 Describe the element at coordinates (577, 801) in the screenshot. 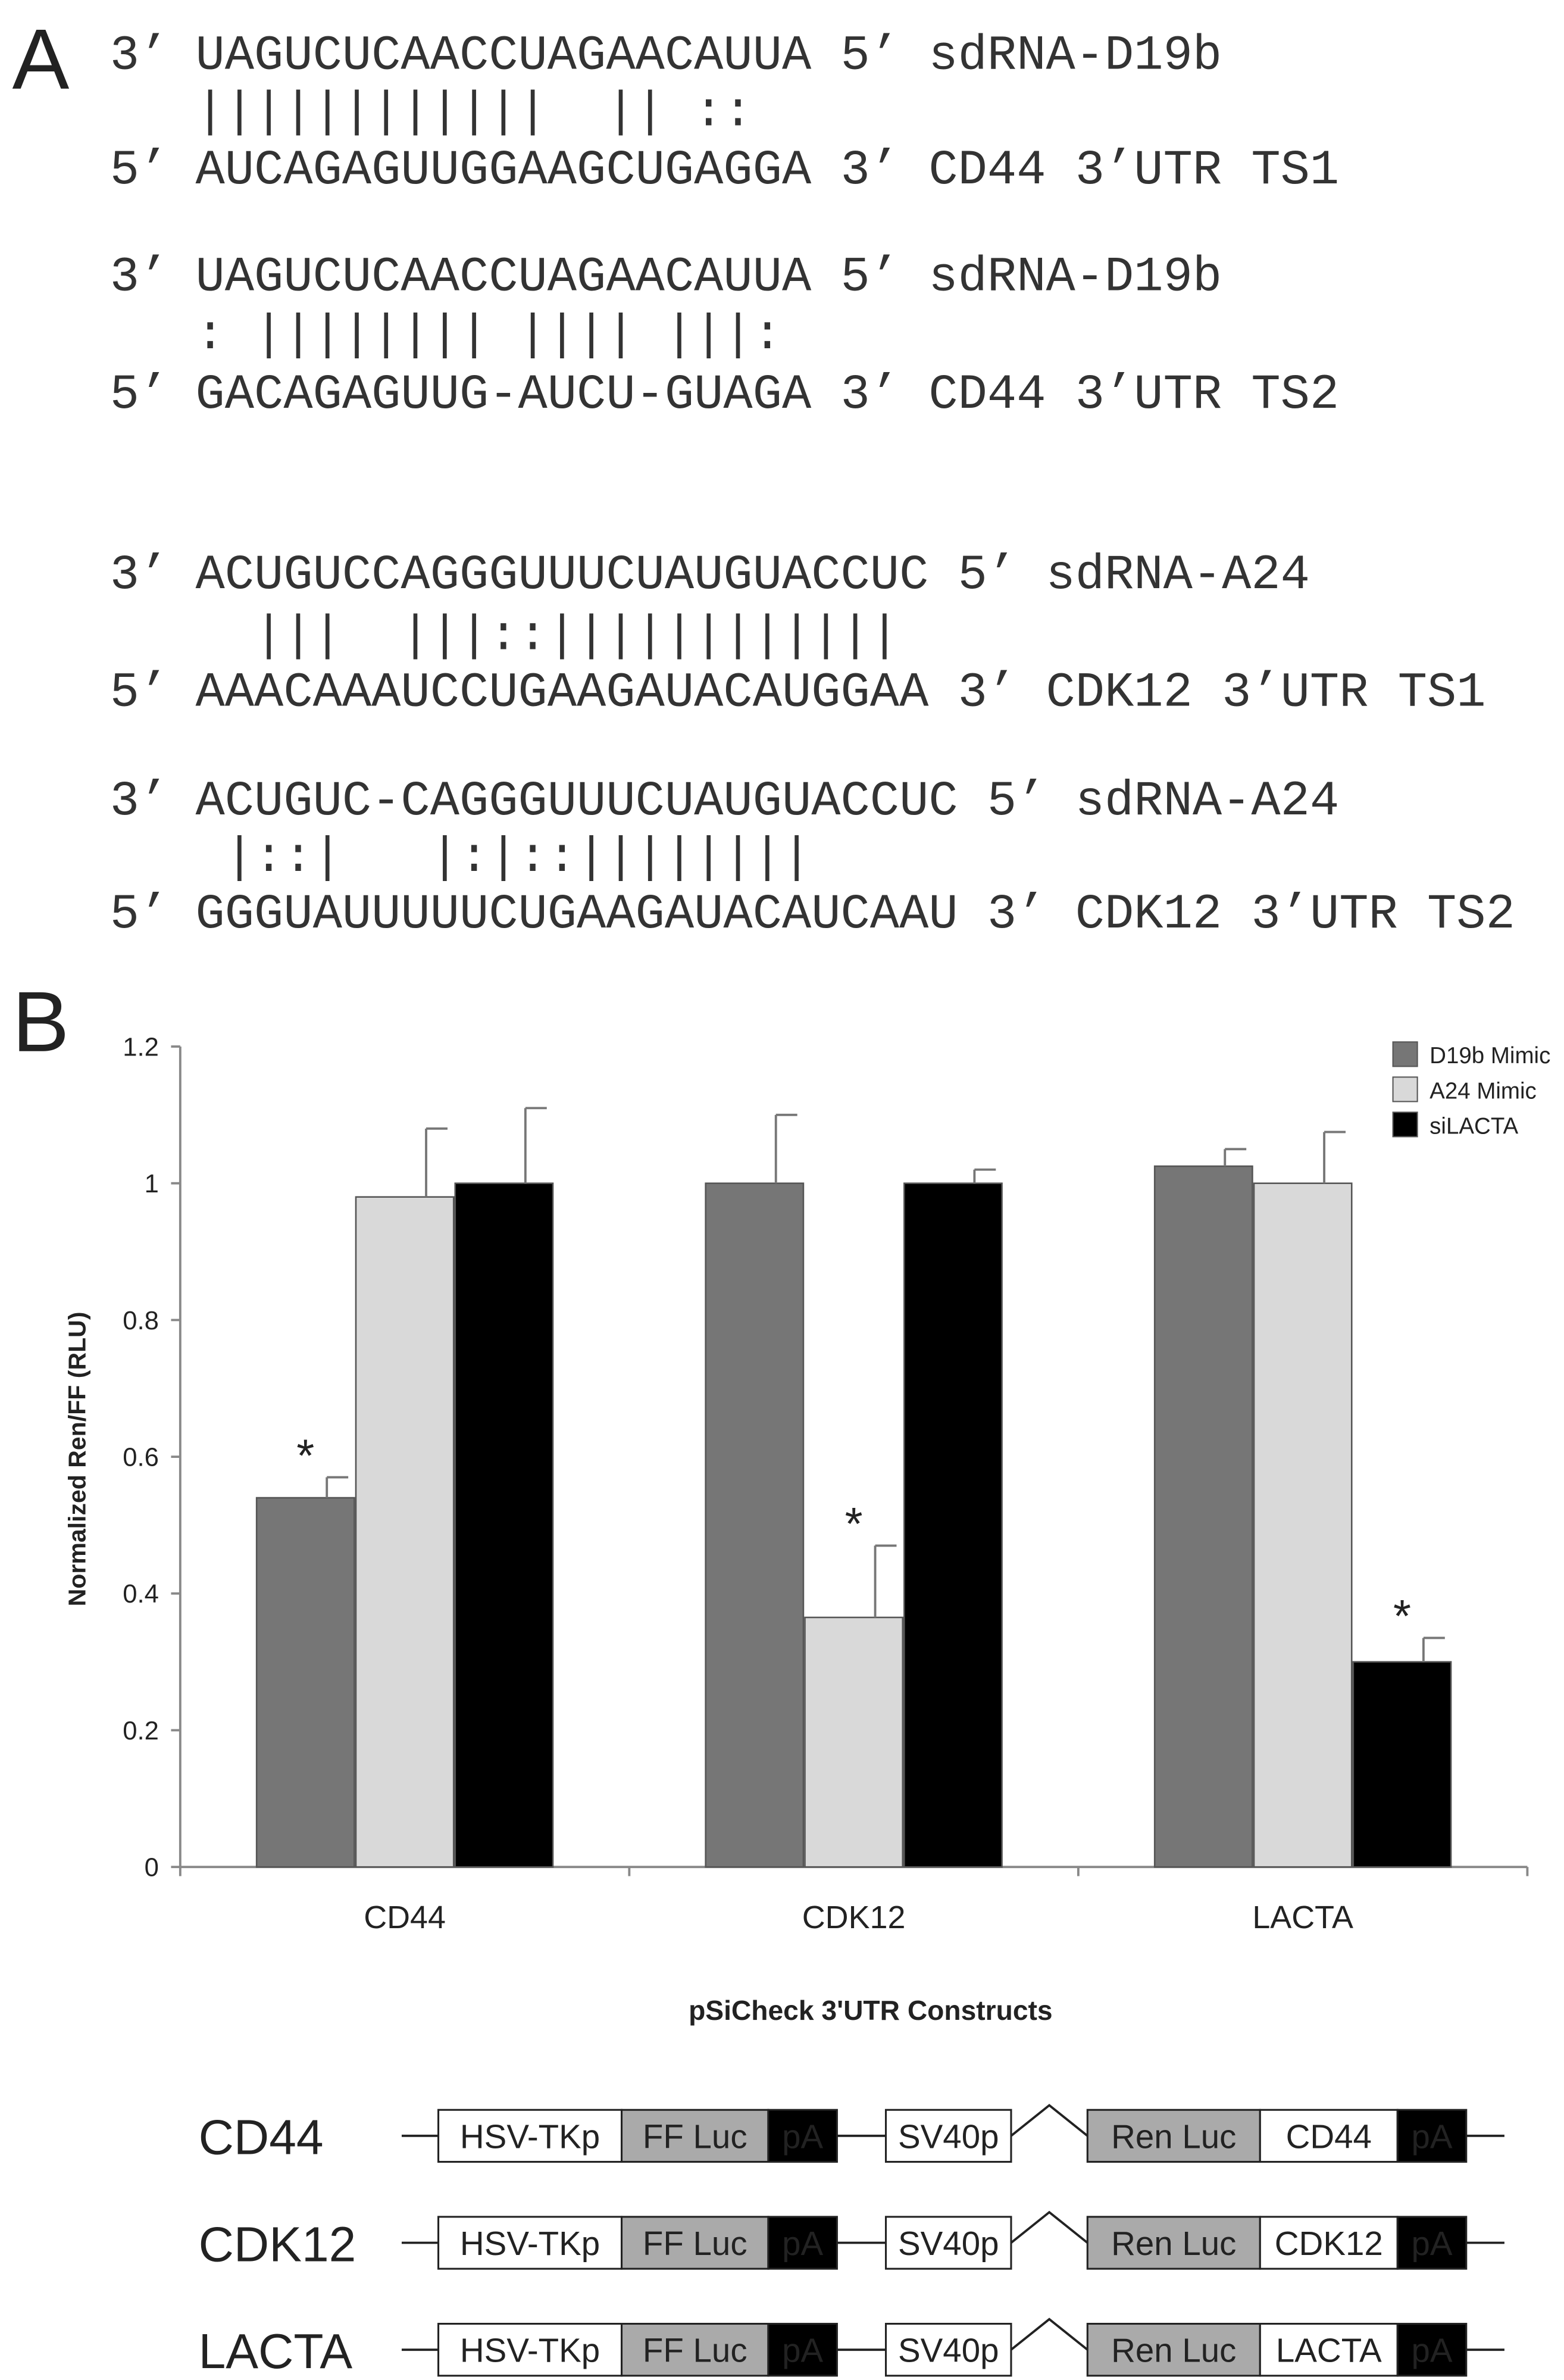

I see `sequence: ACUGUC-CAGGGUUUCUAUGUACCUC` at that location.